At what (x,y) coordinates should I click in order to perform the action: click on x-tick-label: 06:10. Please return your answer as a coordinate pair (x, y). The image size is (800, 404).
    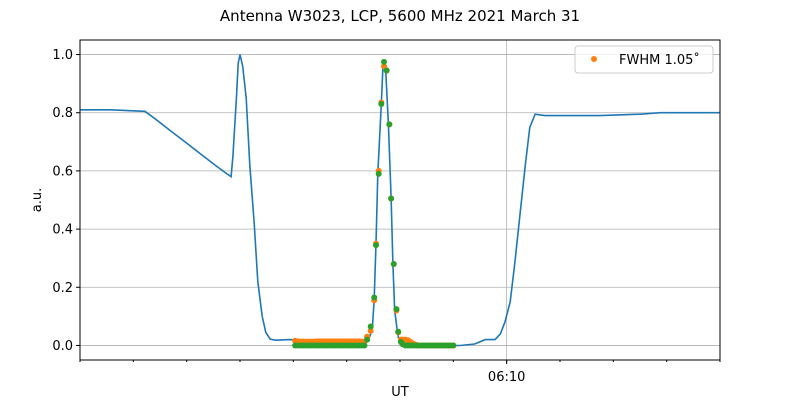
    Looking at the image, I should click on (506, 377).